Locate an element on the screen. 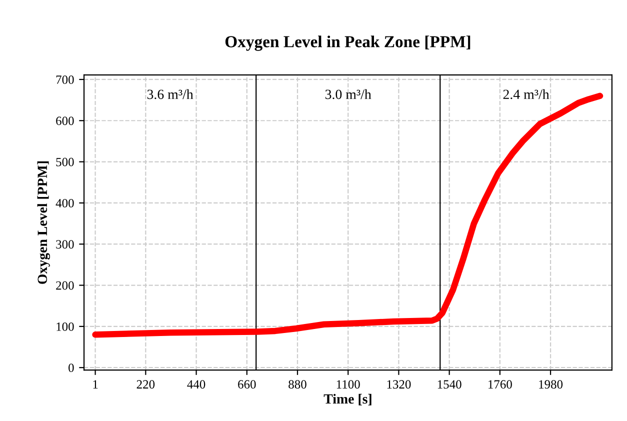 This screenshot has width=627, height=421. y-tick-label: 300 is located at coordinates (65, 244).